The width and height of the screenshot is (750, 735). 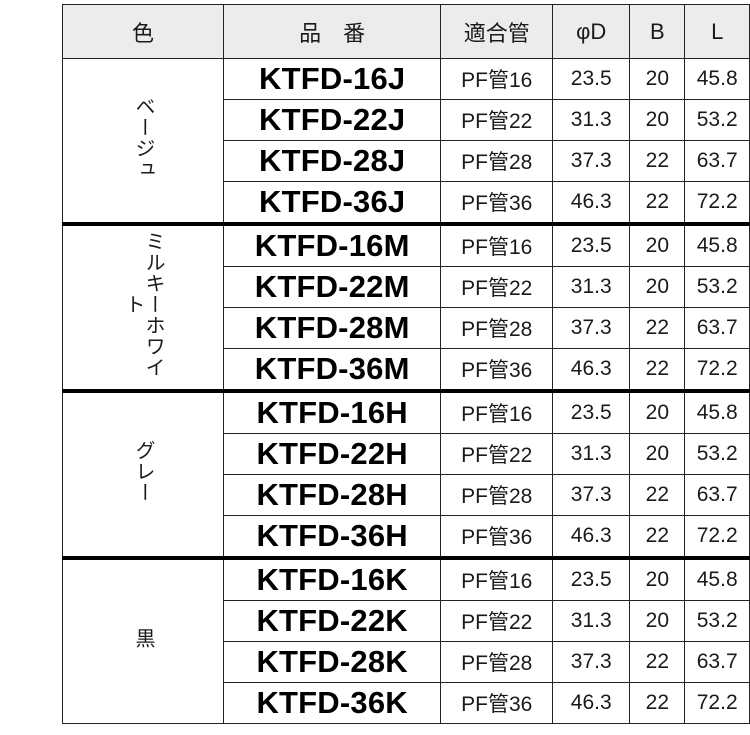 What do you see at coordinates (657, 31) in the screenshot?
I see `header-b: B` at bounding box center [657, 31].